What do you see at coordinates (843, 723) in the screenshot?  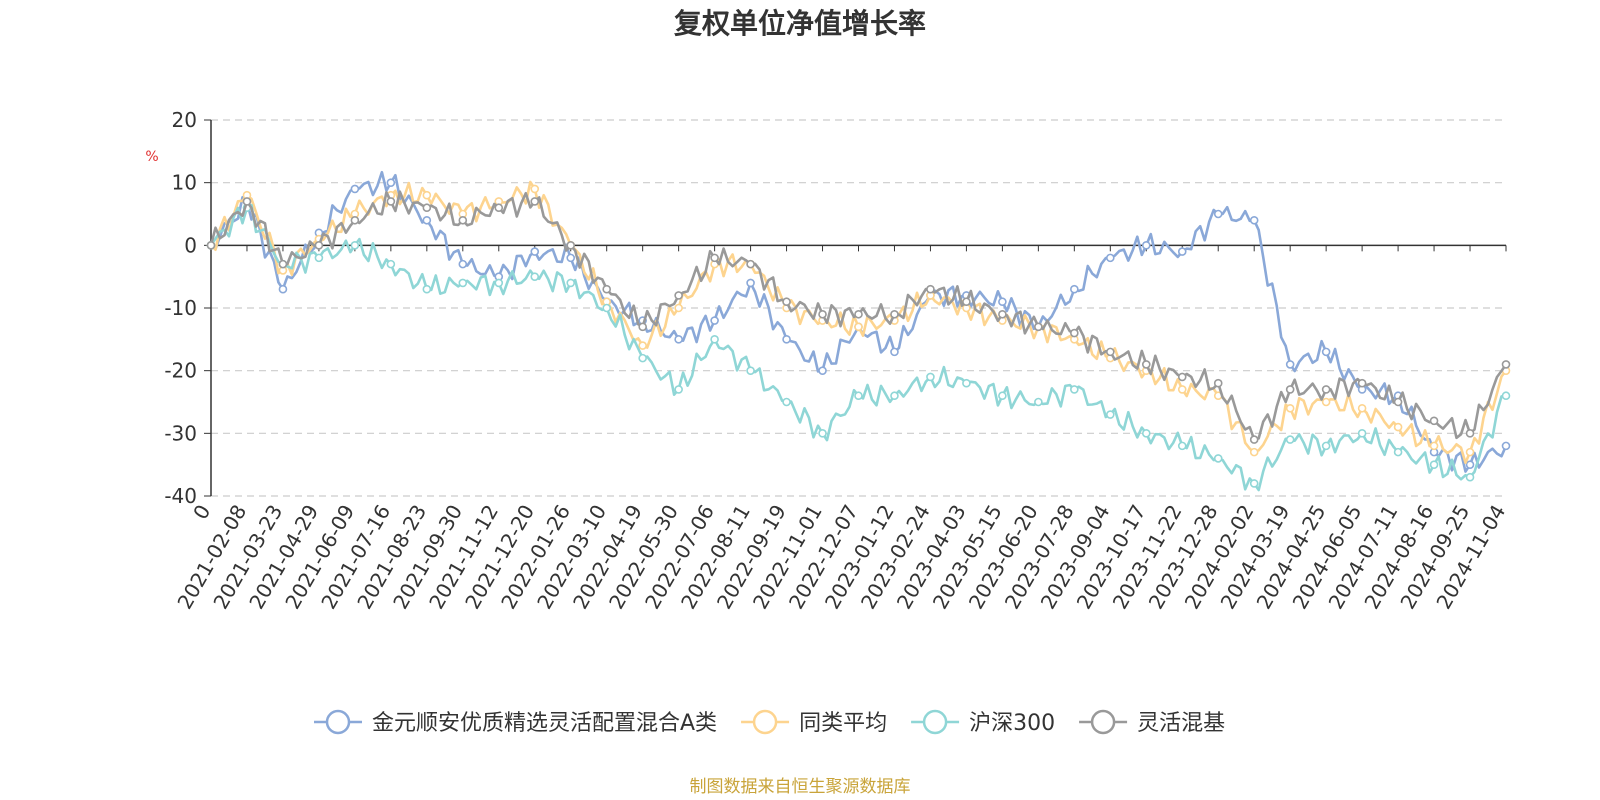 I see `legend-label: 同类平均` at bounding box center [843, 723].